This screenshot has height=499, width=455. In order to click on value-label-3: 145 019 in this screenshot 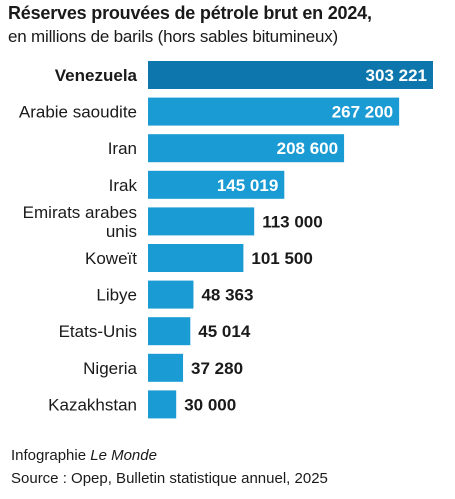, I will do `click(247, 185)`.